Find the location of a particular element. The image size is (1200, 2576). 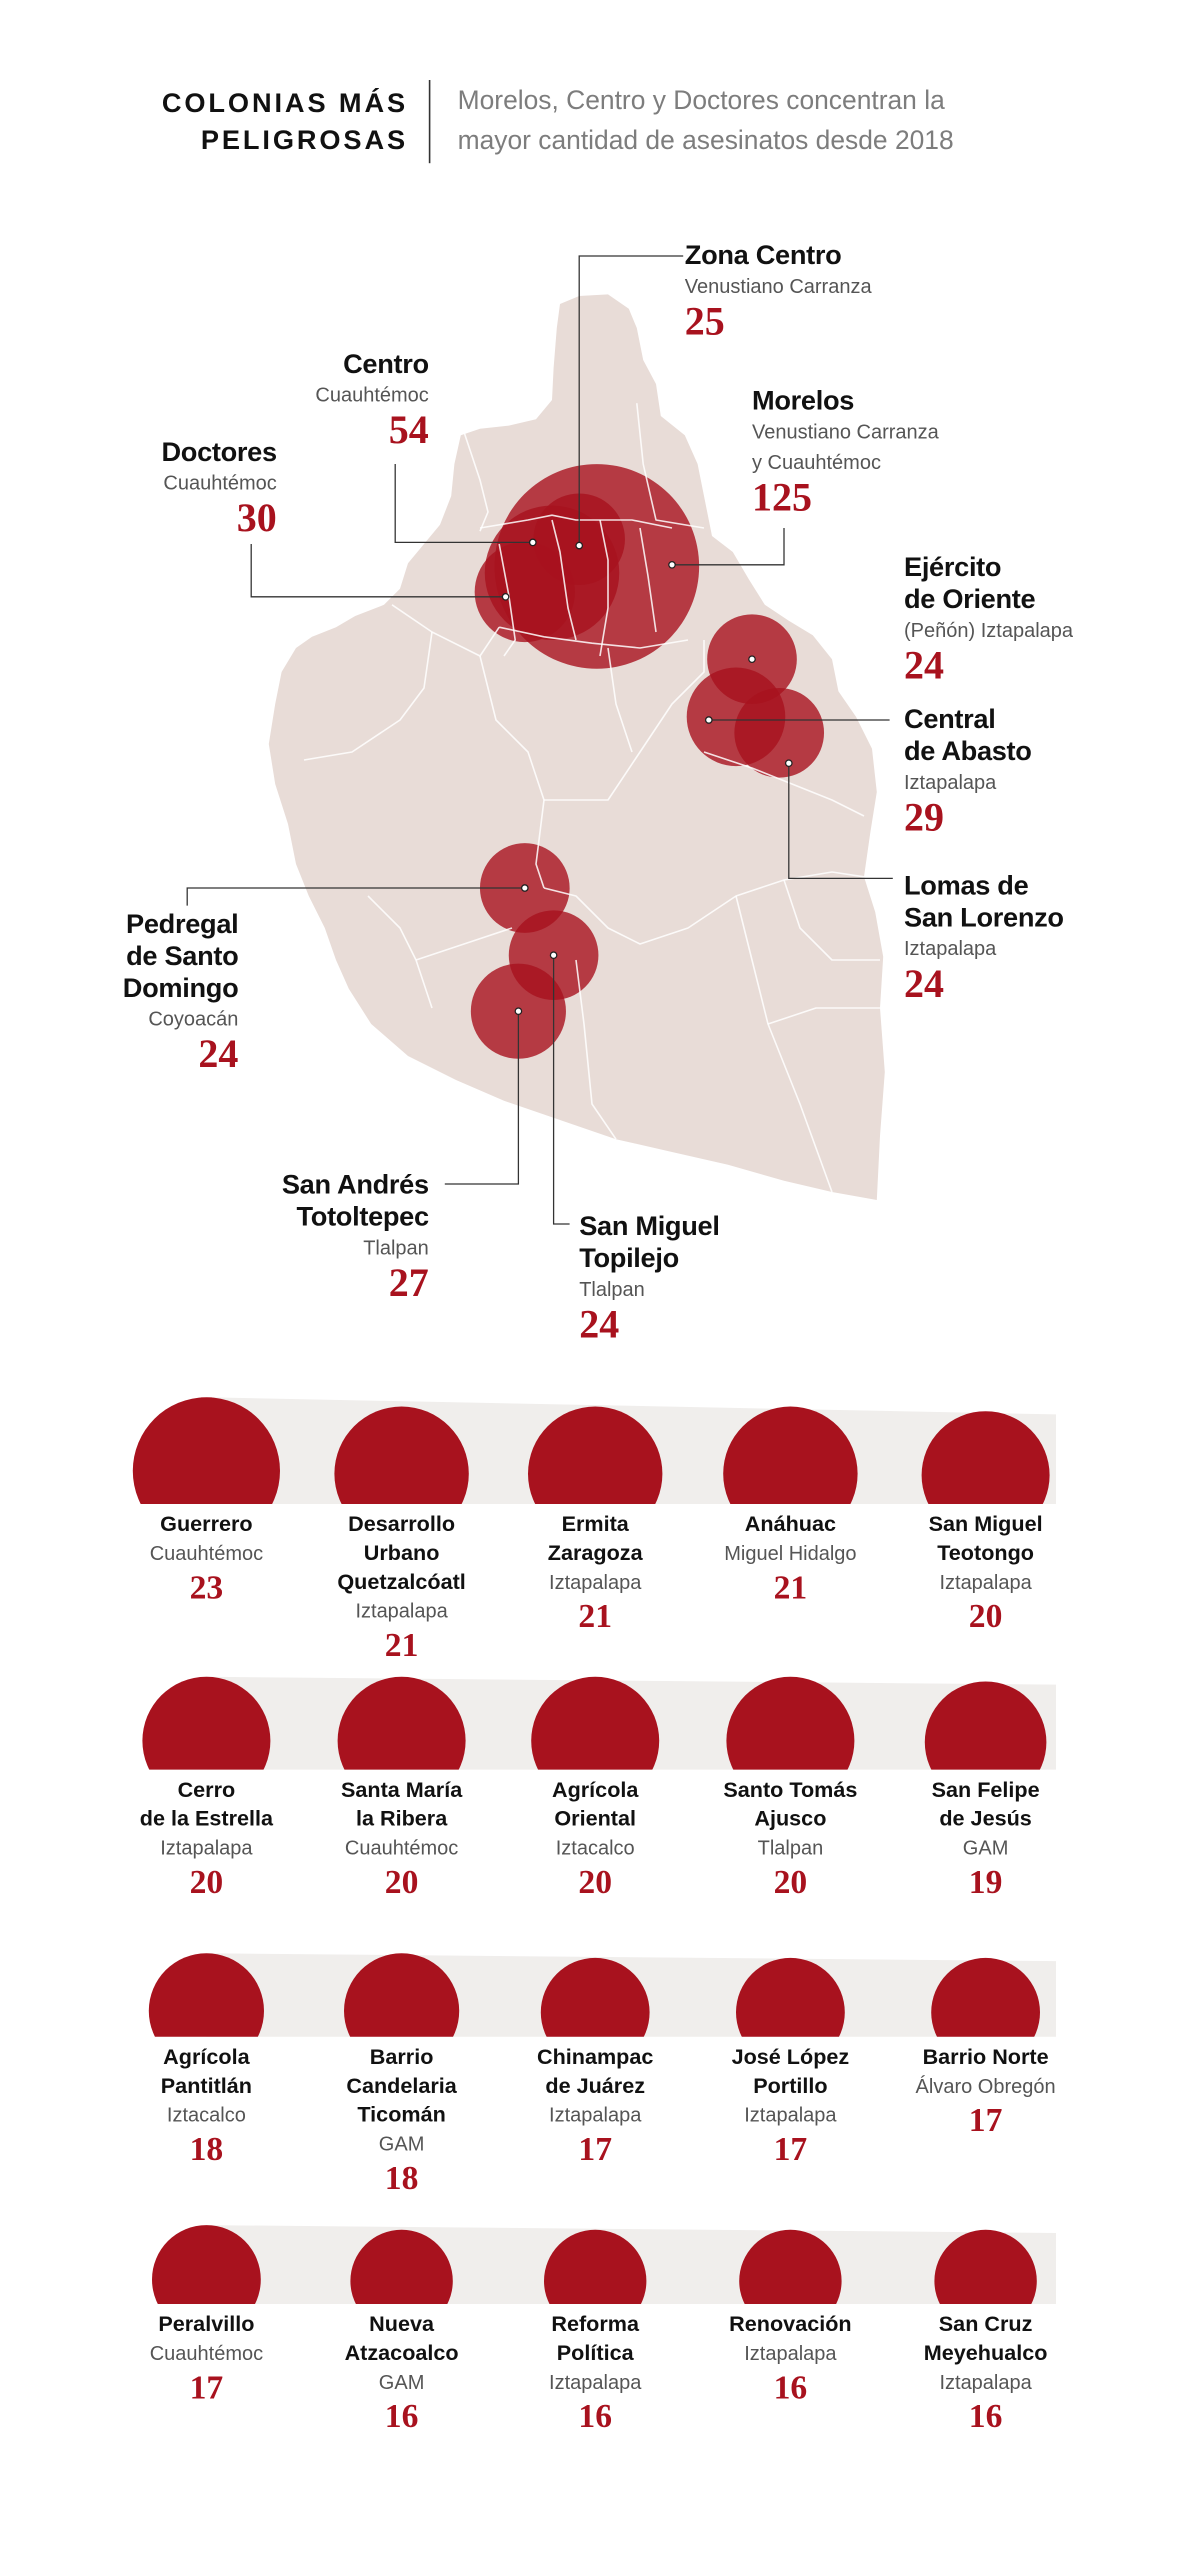

alcaldia-name: (Peñón) Iztapalapa is located at coordinates (989, 630).